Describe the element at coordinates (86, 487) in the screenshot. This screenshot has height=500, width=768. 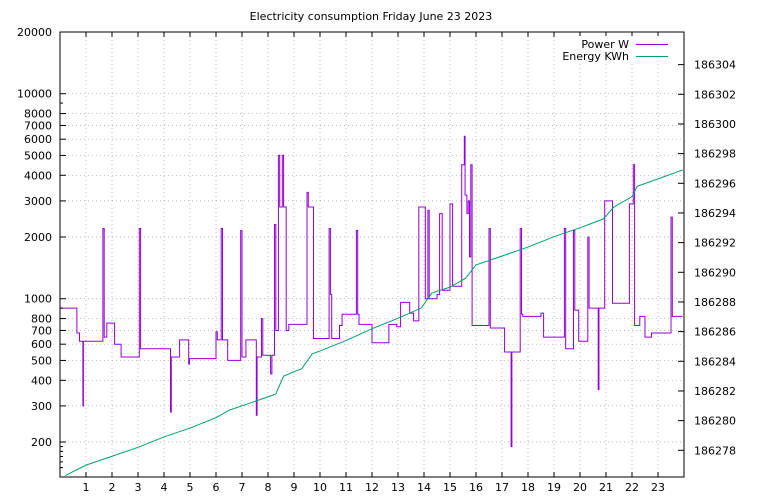
I see `x-tick-label: 1` at that location.